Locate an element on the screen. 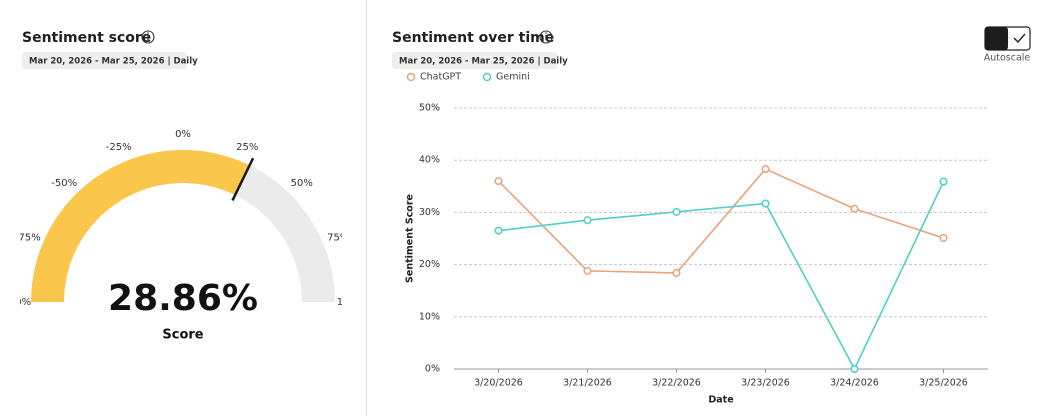 The width and height of the screenshot is (1037, 416). x-tick-label: 3/25/2026 is located at coordinates (943, 383).